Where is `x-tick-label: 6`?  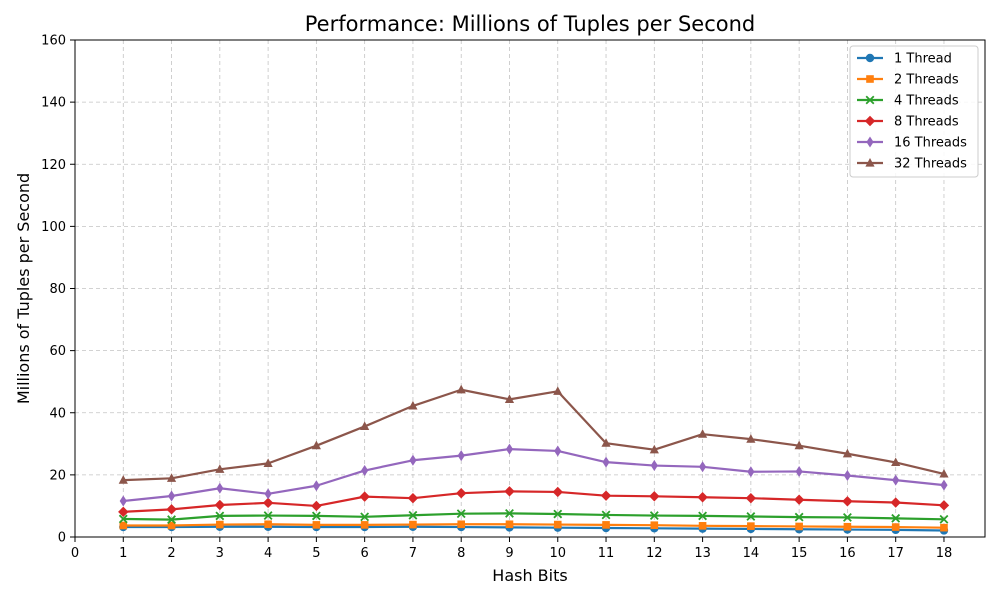
x-tick-label: 6 is located at coordinates (365, 553).